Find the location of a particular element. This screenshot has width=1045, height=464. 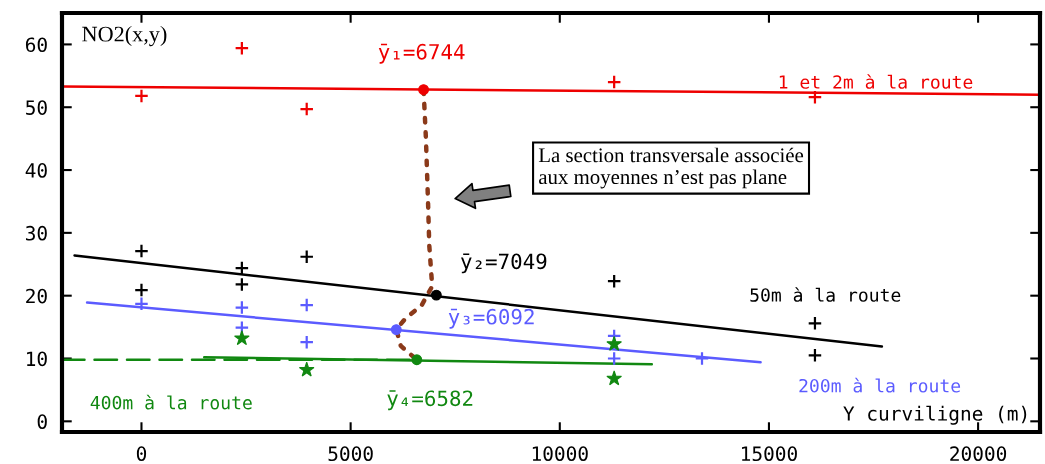

x-tick-label: 20000 is located at coordinates (978, 454).